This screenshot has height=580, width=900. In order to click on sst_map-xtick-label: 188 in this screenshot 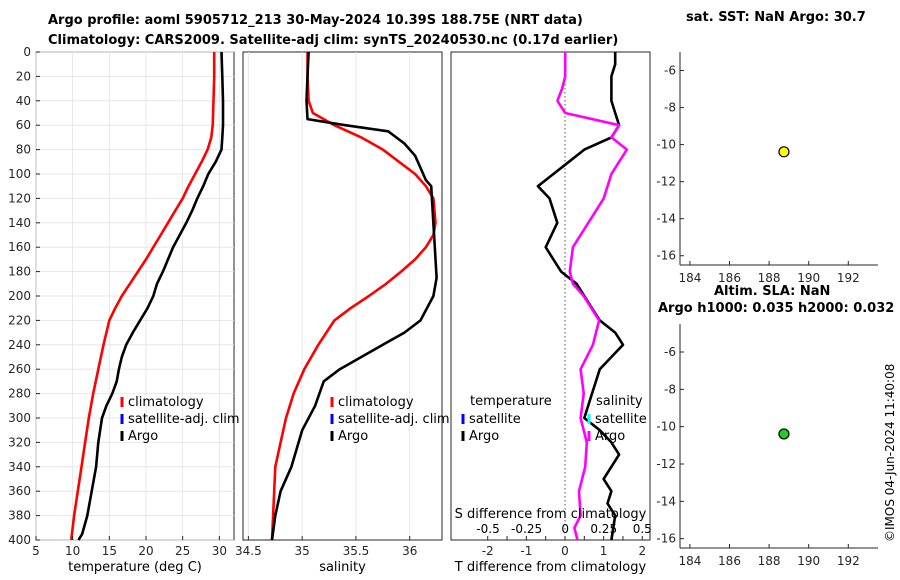, I will do `click(769, 278)`.